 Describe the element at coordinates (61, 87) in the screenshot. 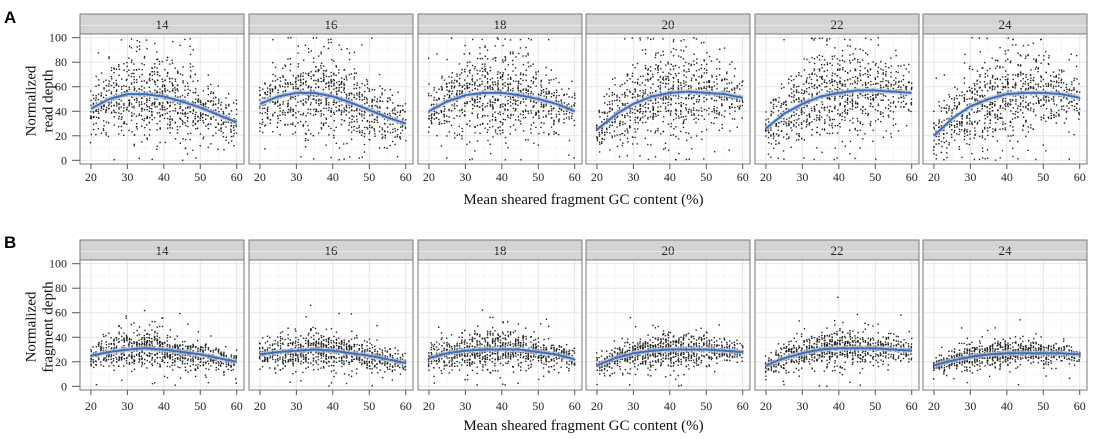

I see `y-tick-label: 60` at that location.